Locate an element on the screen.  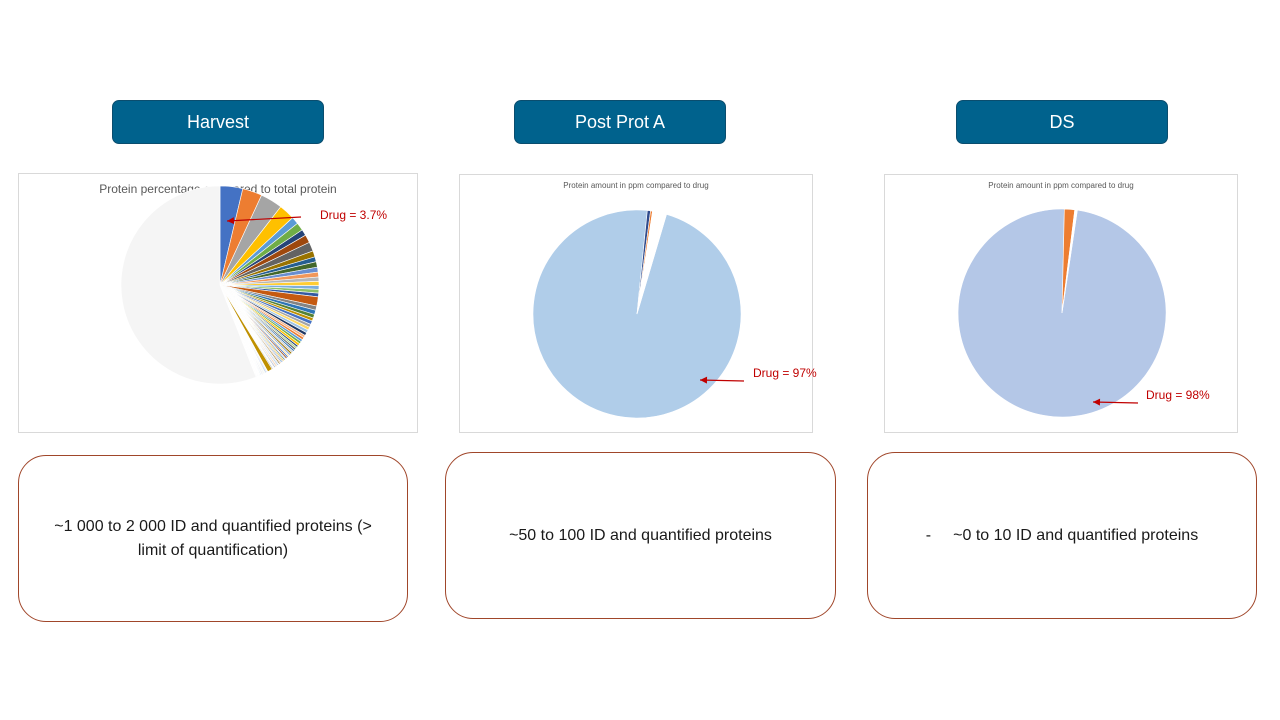
info-box-post-prot-a: ~50 to 100 ID and quantified proteins is located at coordinates (640, 535).